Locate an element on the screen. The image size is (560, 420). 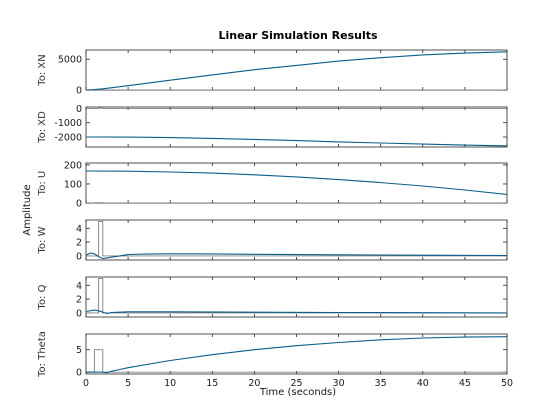
subplot-3: 0 2 4 To: W is located at coordinates (272, 240).